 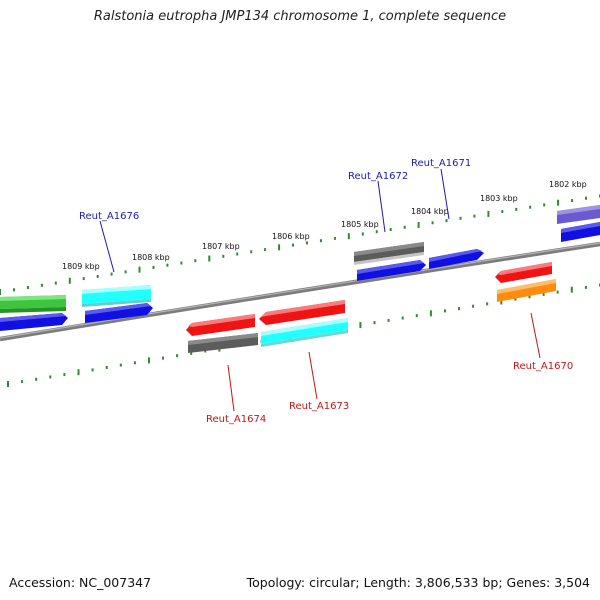 I want to click on gene-reut-a1671, so click(x=456, y=259).